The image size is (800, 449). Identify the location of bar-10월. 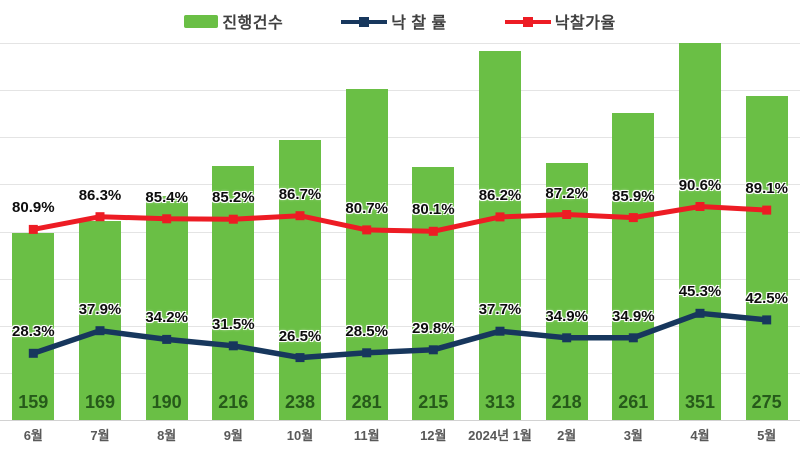
(300, 279).